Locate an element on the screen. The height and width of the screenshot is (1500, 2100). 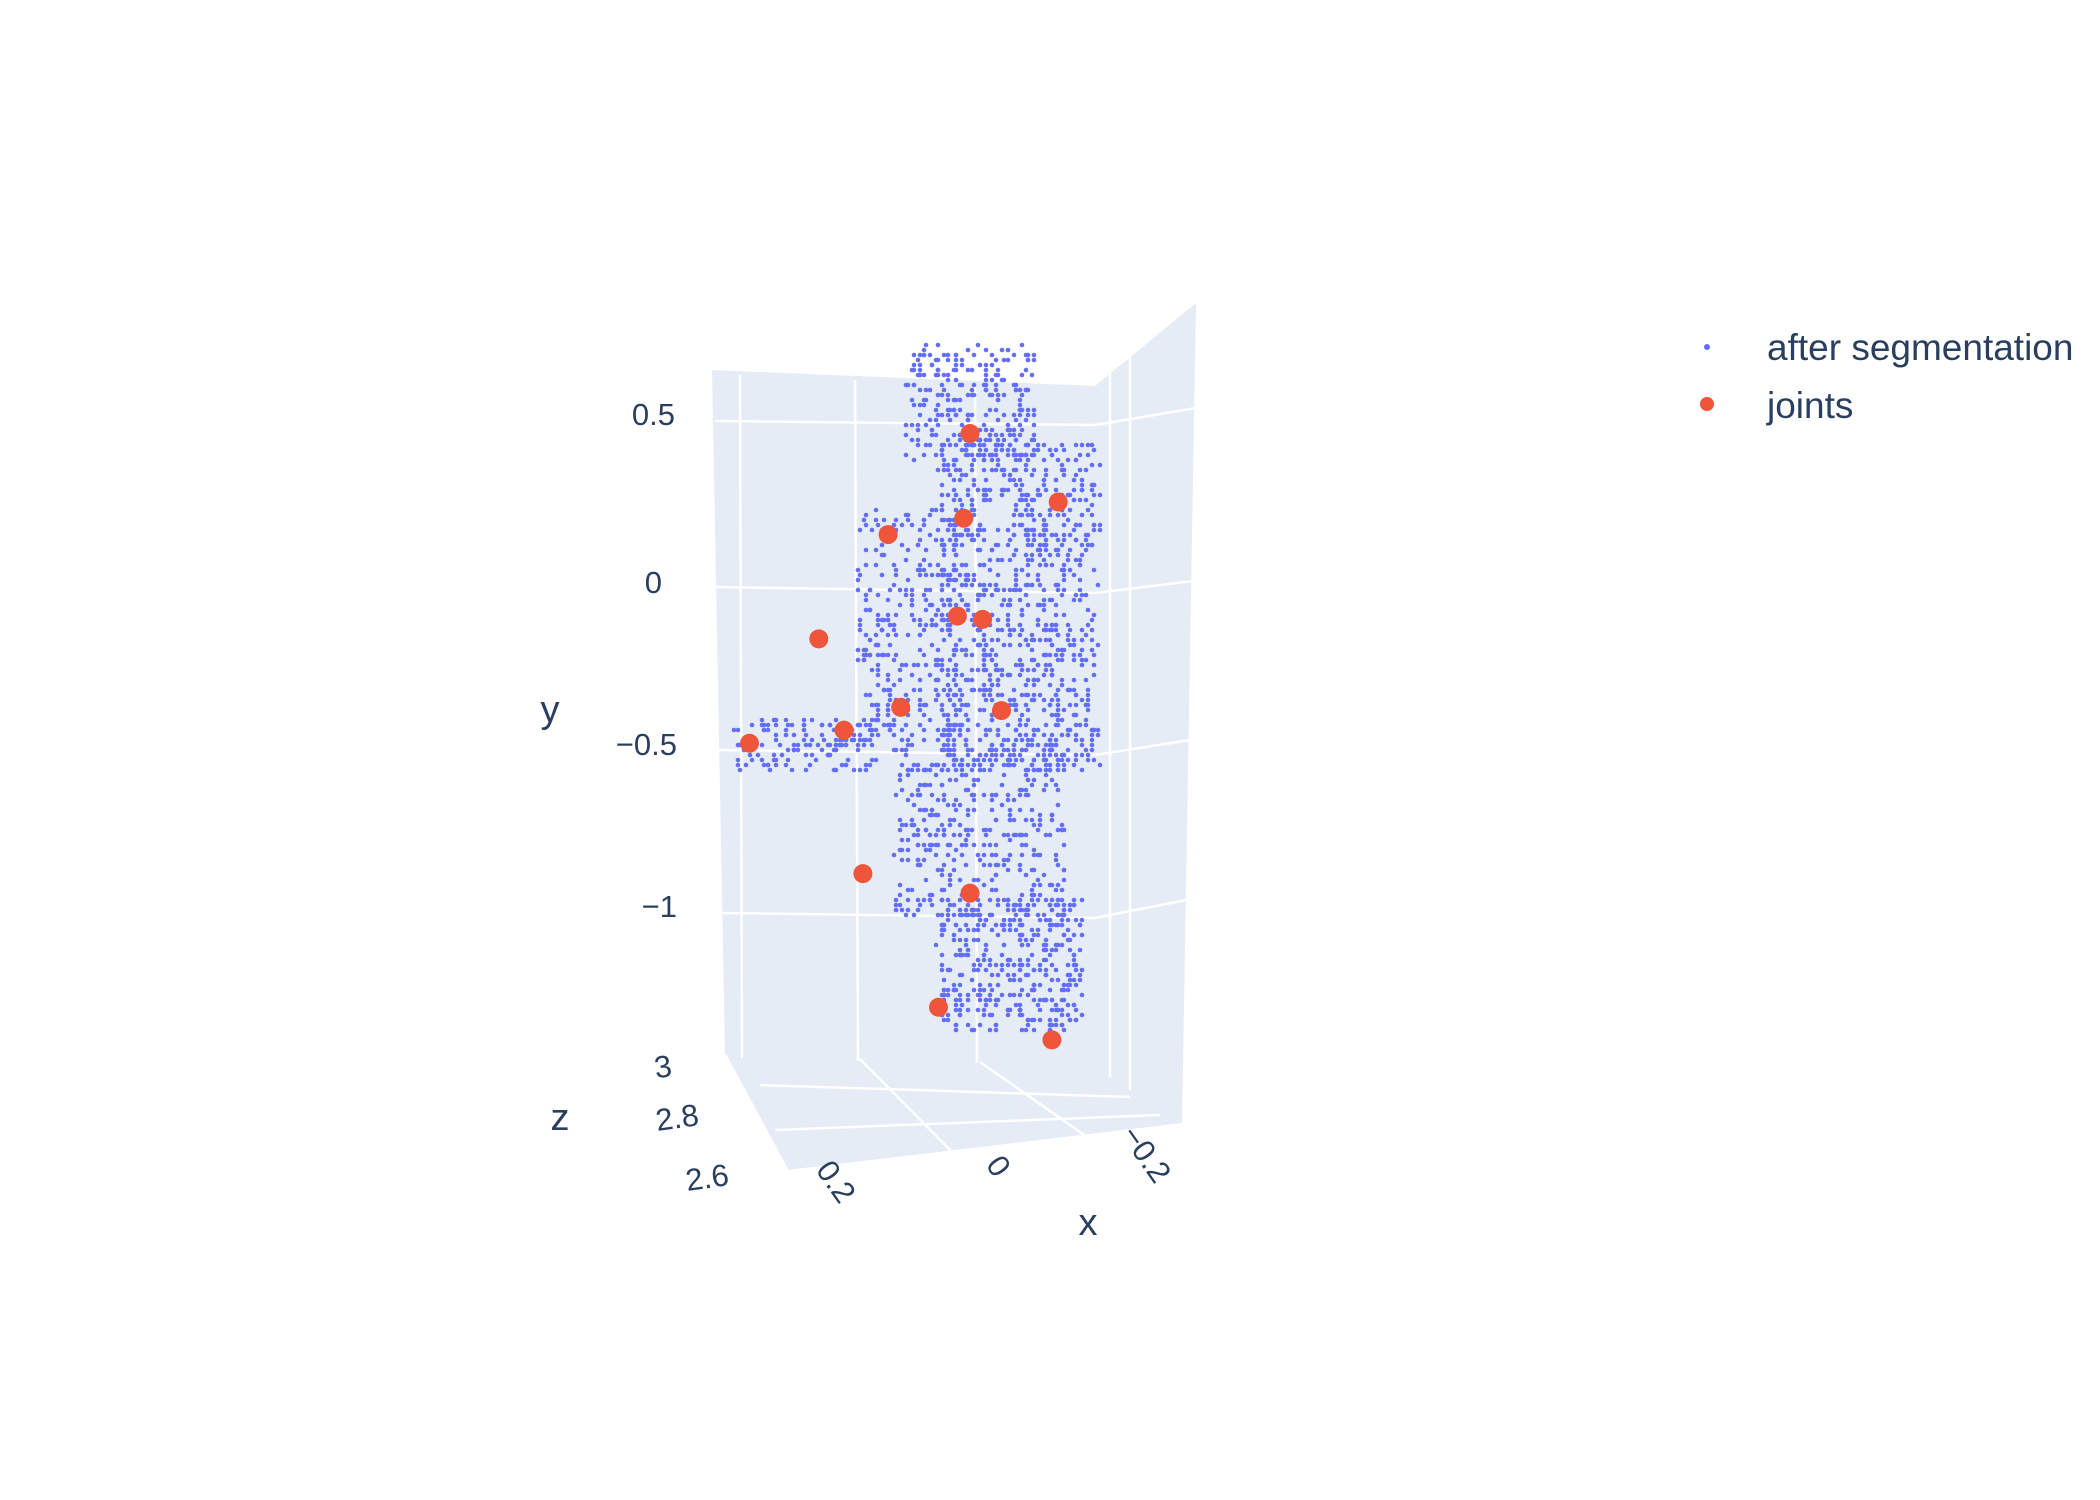
legend-item-after-segmentation: after segmentation is located at coordinates (1888, 347).